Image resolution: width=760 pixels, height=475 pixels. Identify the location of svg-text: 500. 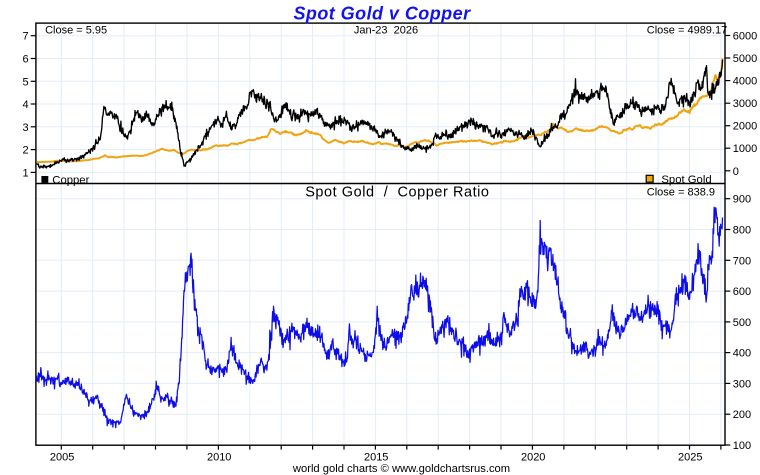
(742, 323).